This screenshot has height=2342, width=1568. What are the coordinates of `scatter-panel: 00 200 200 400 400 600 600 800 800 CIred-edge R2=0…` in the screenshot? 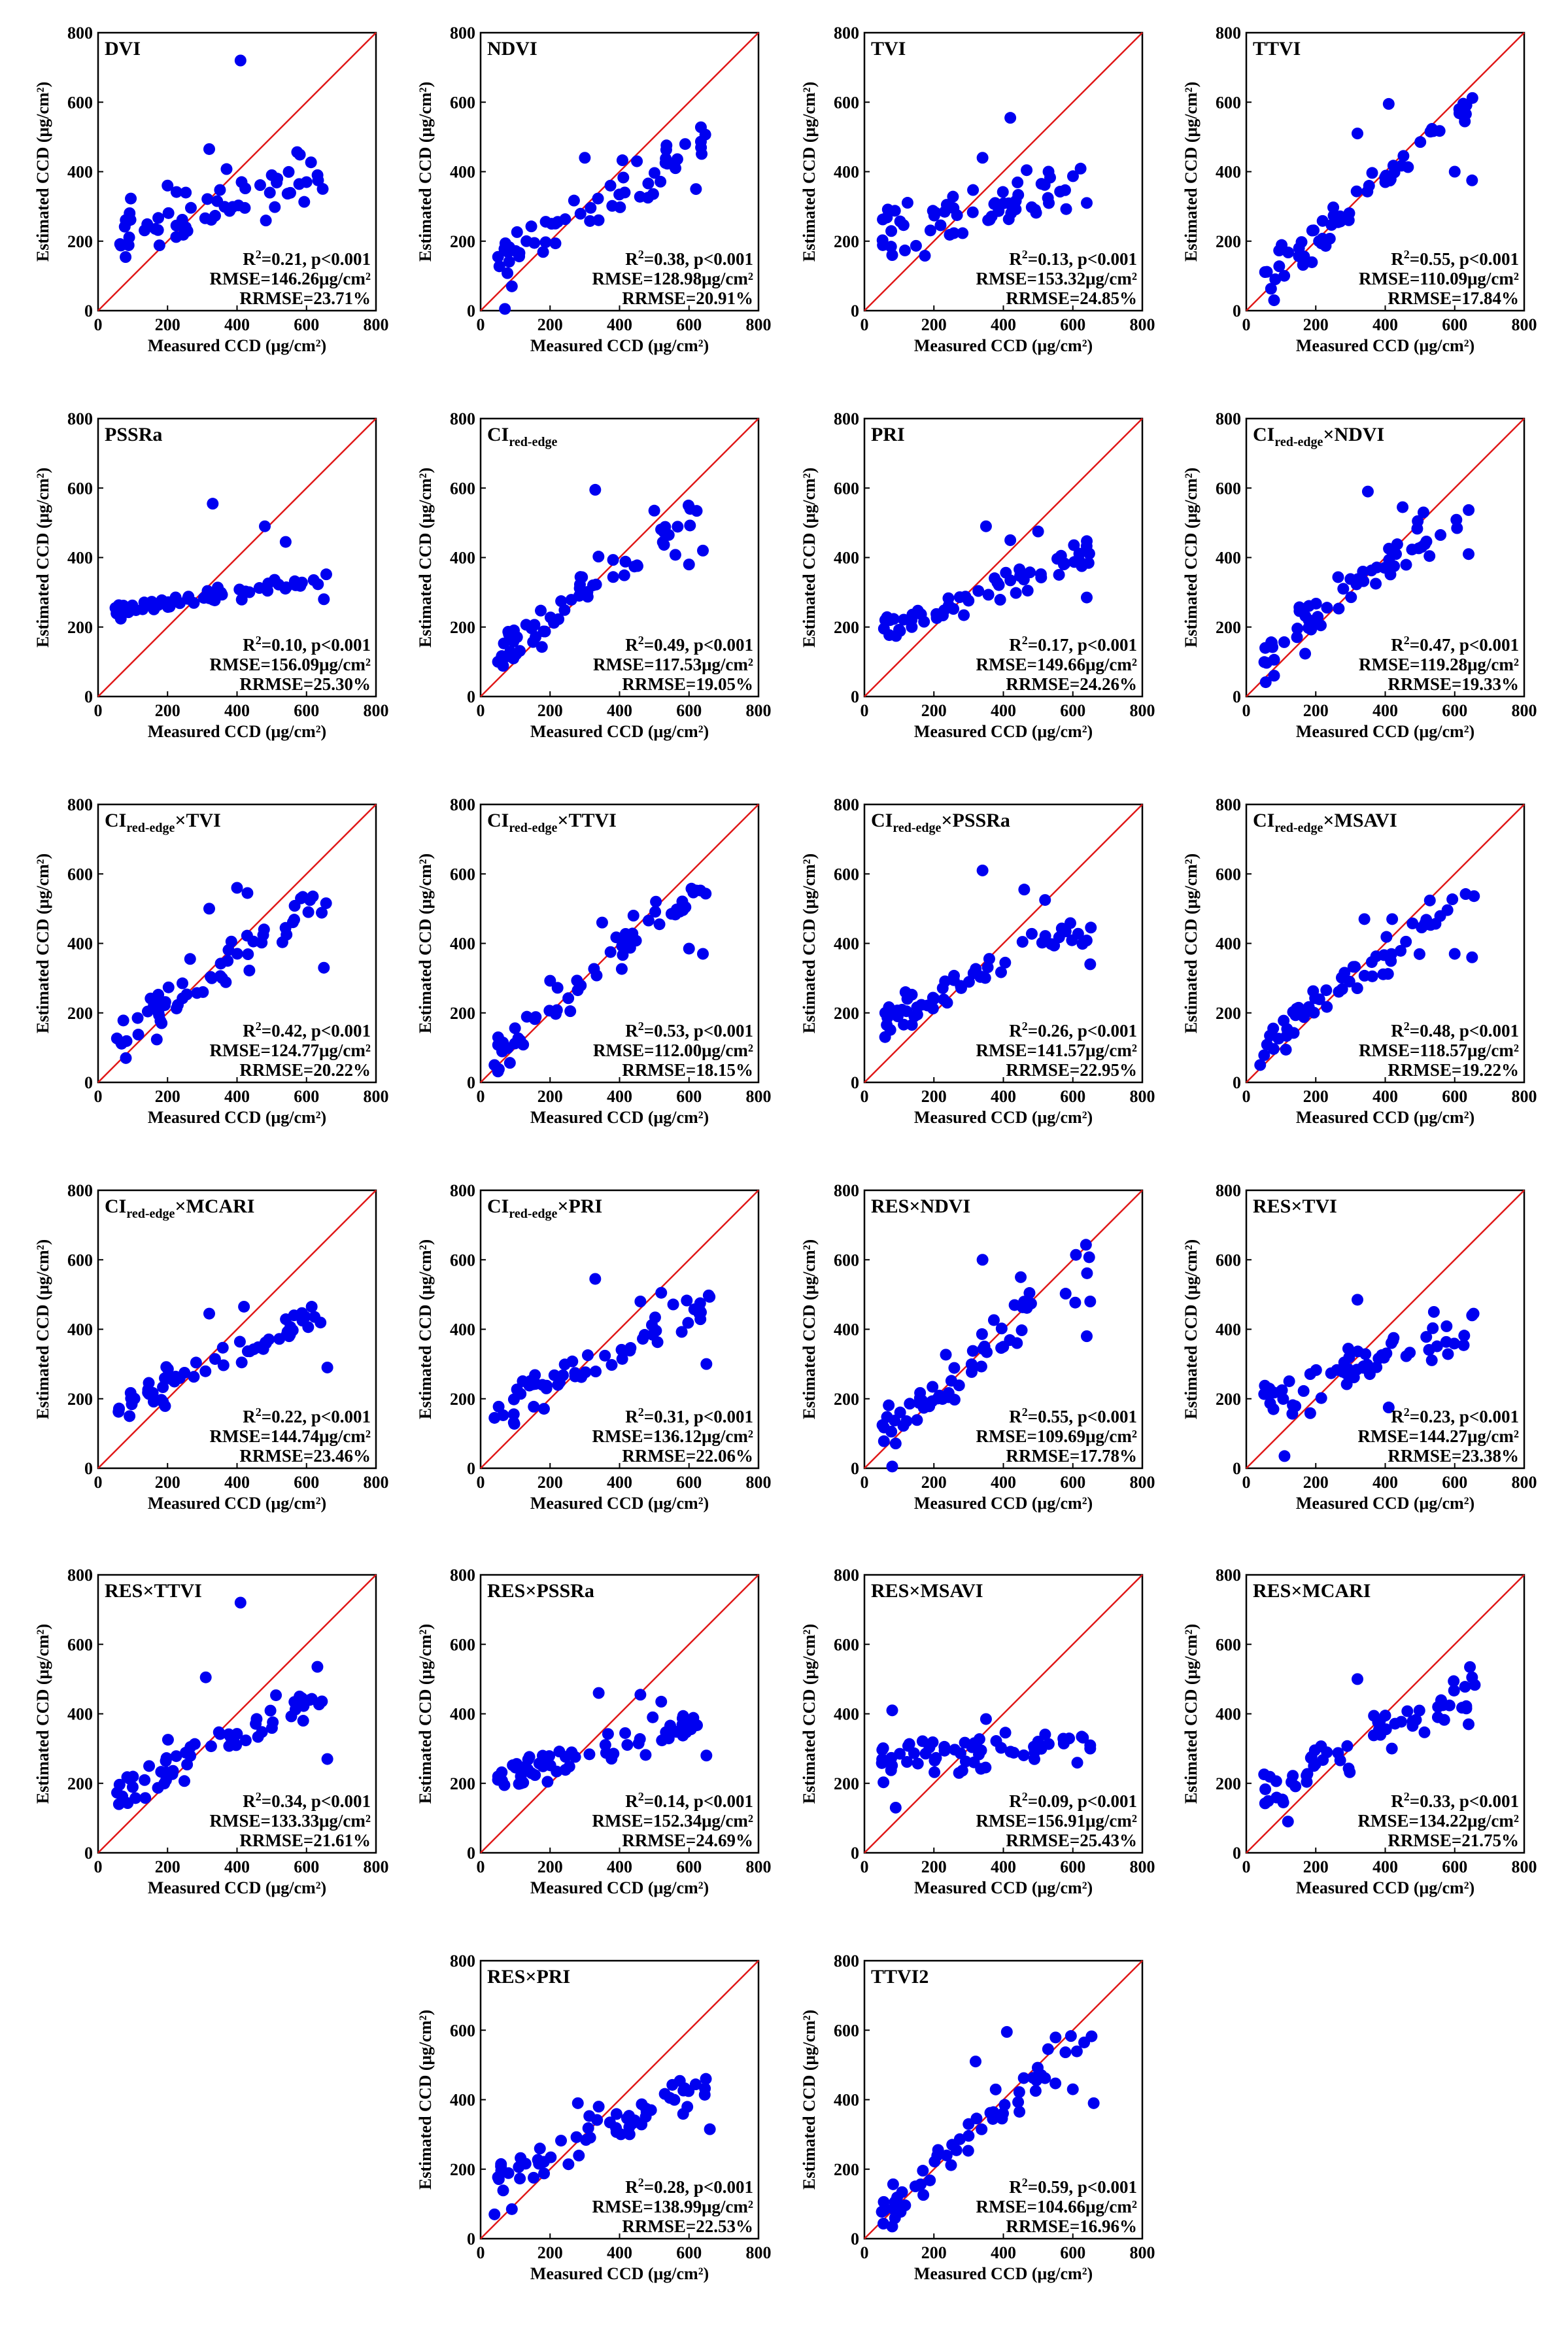 It's located at (594, 575).